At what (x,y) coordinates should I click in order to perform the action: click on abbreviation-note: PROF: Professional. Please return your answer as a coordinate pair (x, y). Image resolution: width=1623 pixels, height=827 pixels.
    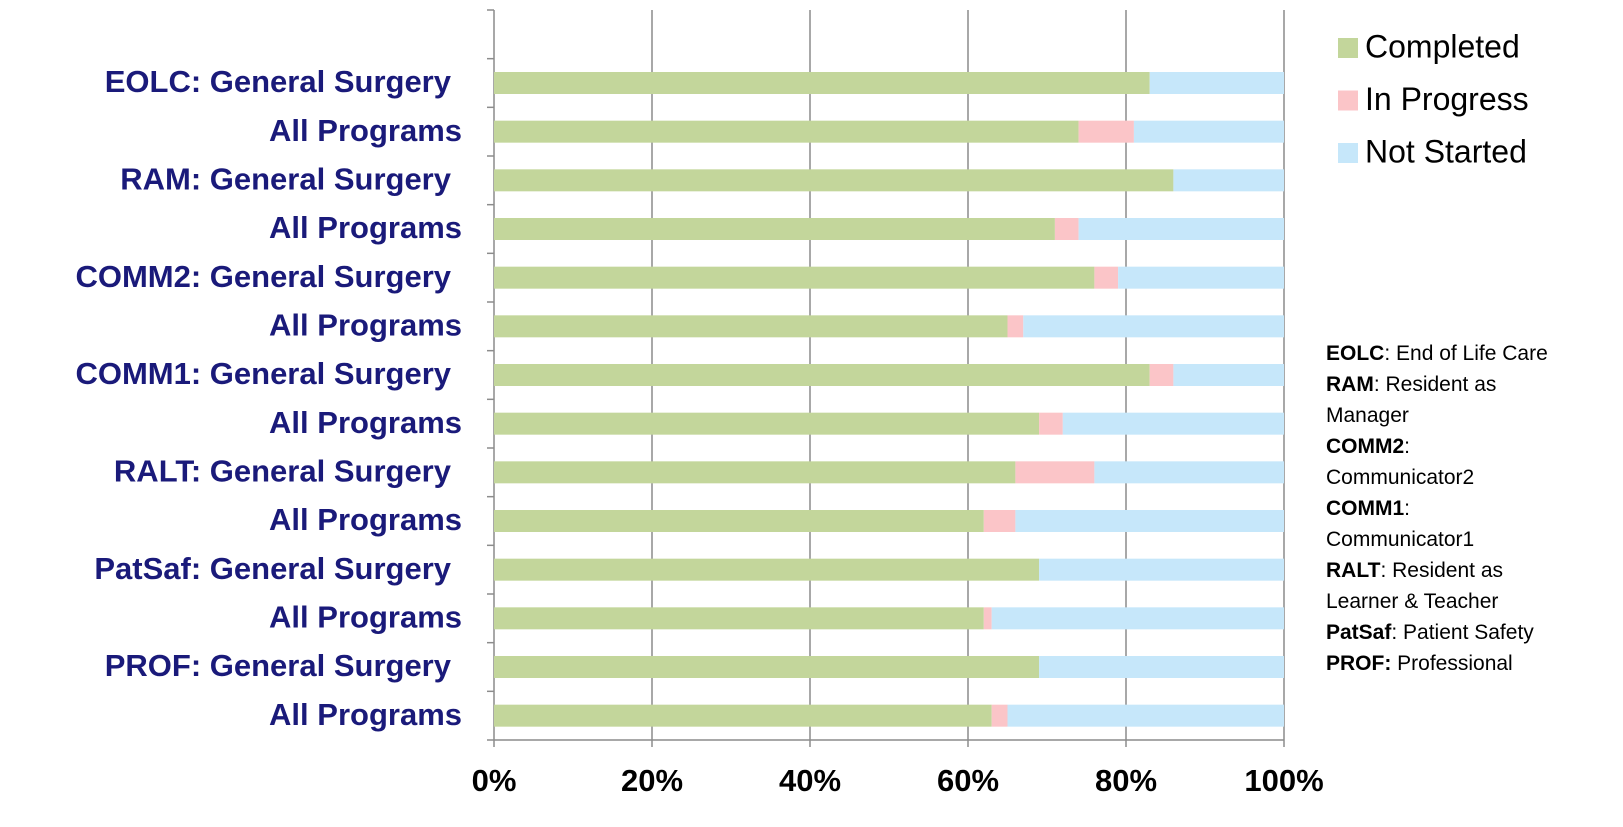
    Looking at the image, I should click on (1443, 663).